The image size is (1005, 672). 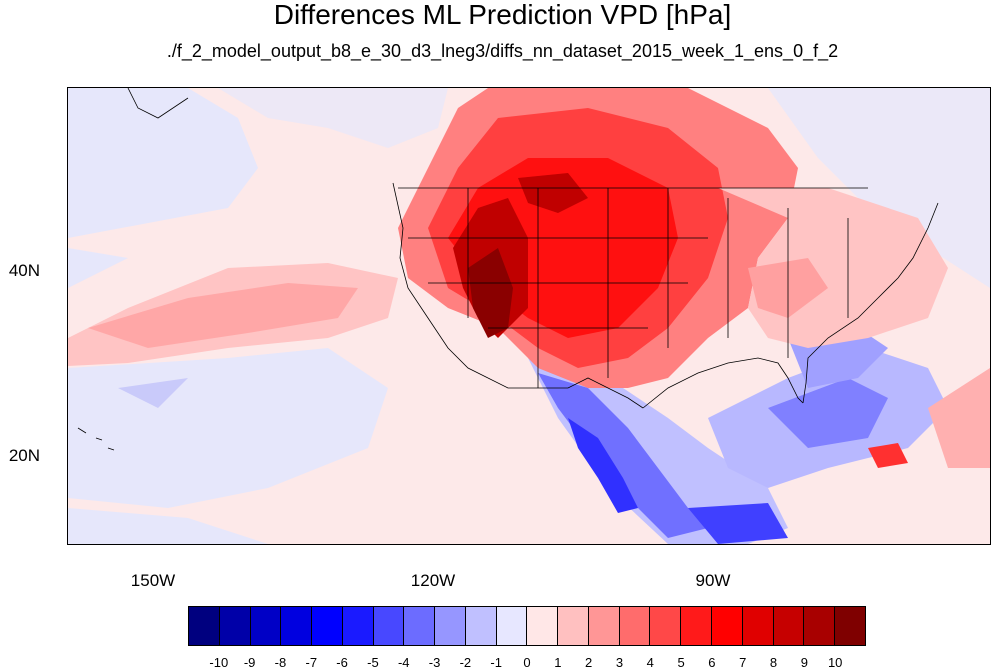 What do you see at coordinates (713, 580) in the screenshot?
I see `lon-label-90w: 90W` at bounding box center [713, 580].